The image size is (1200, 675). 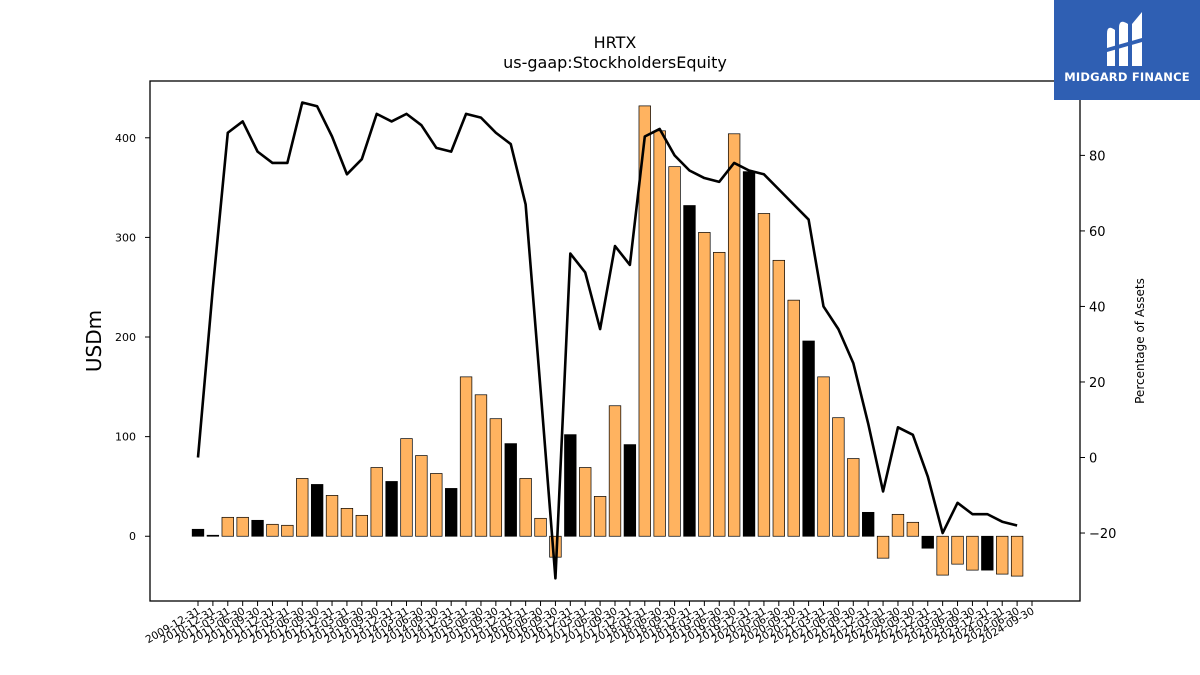 What do you see at coordinates (132, 536) in the screenshot?
I see `y-tick-label: 0` at bounding box center [132, 536].